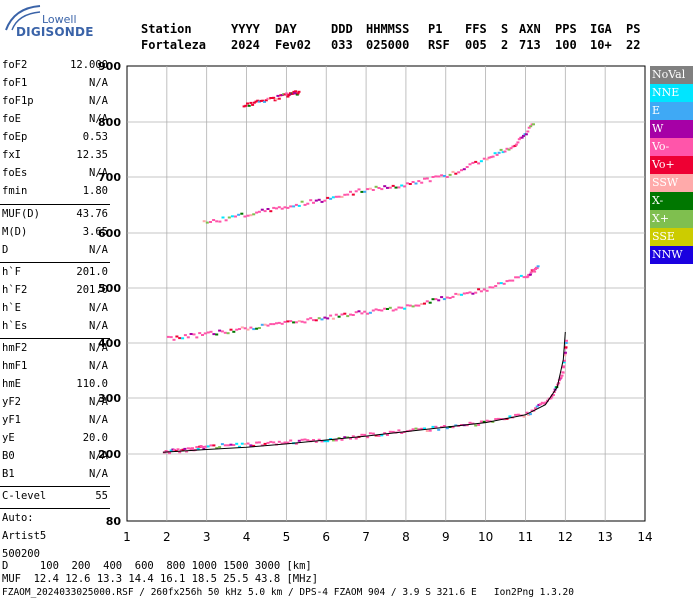 The height and width of the screenshot is (600, 700). I want to click on logo-digisonde-text: DIGISONDE, so click(55, 32).